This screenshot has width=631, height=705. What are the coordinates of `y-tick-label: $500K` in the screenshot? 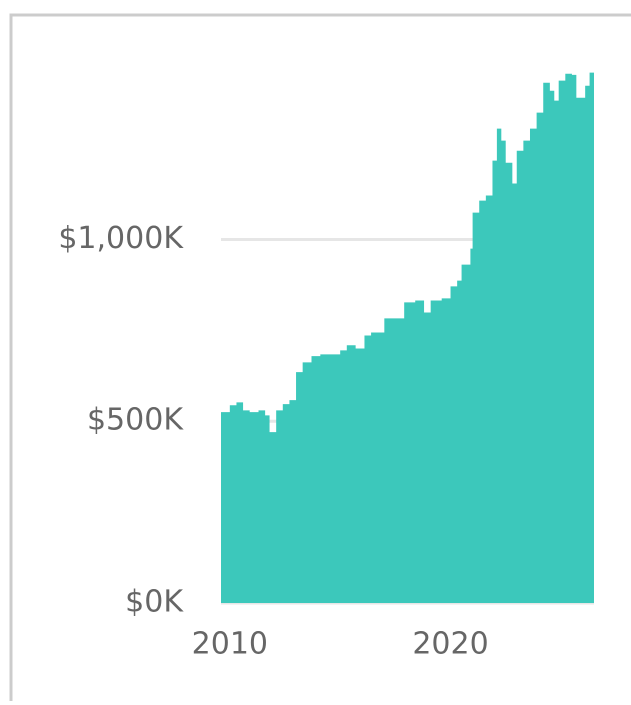 It's located at (135, 420).